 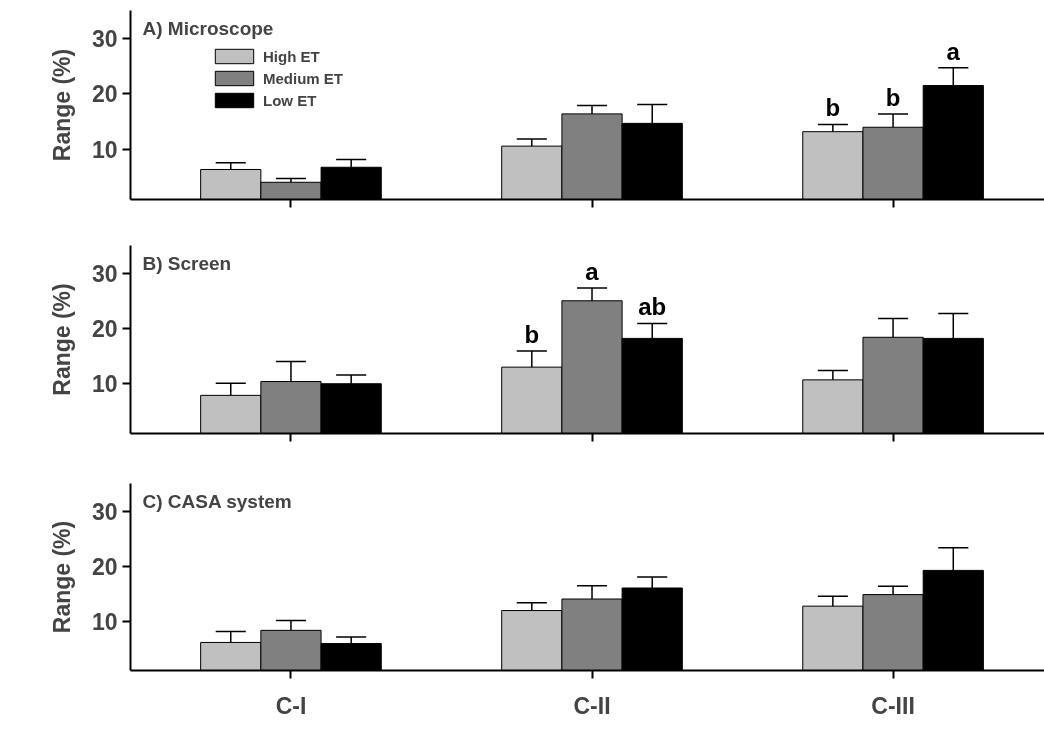 I want to click on legend-label: Medium ET, so click(x=303, y=78).